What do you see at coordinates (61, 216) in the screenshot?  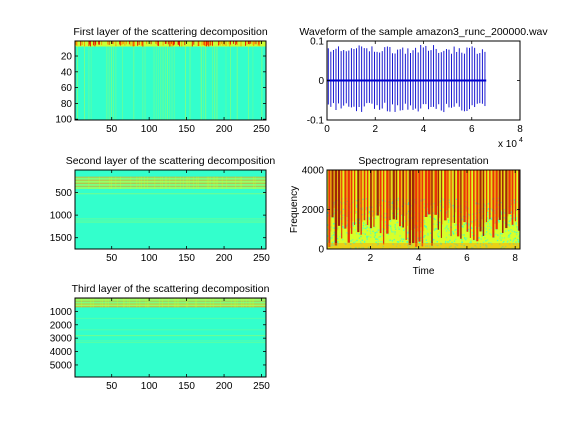 I see `y-tick-label: 1000` at bounding box center [61, 216].